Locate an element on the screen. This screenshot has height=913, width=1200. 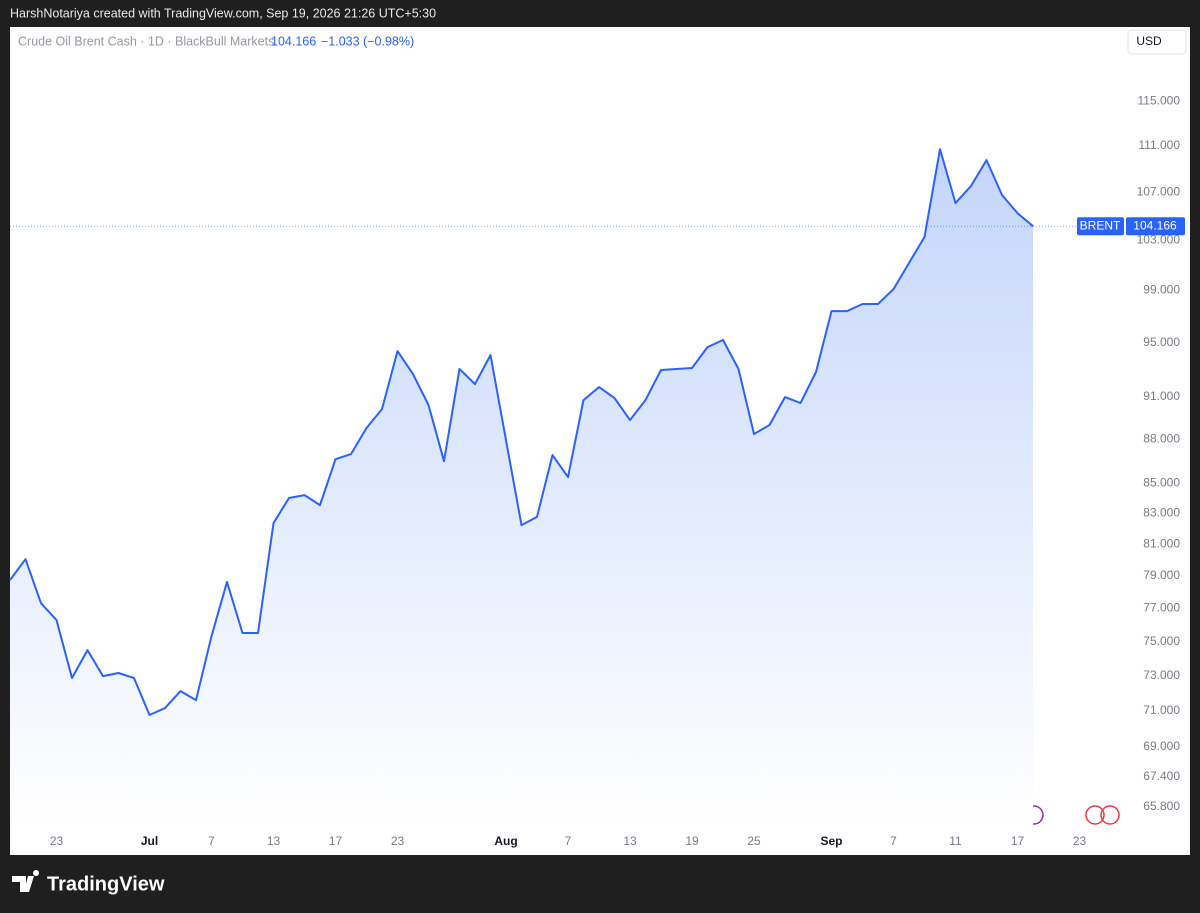
y-tick-label: 115.000 is located at coordinates (1159, 100).